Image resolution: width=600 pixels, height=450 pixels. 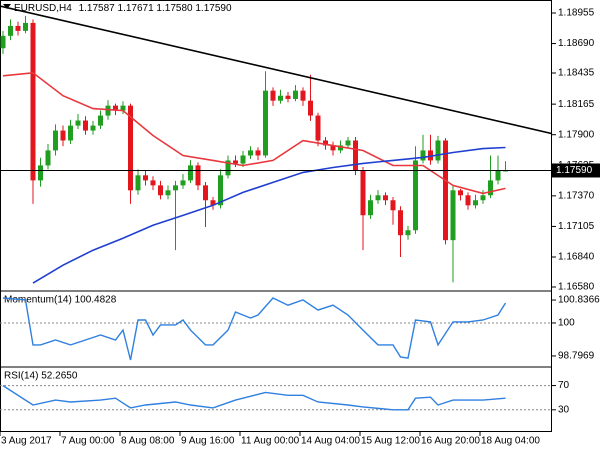 I want to click on symbol-title: EURUSD,H4, so click(x=43, y=8).